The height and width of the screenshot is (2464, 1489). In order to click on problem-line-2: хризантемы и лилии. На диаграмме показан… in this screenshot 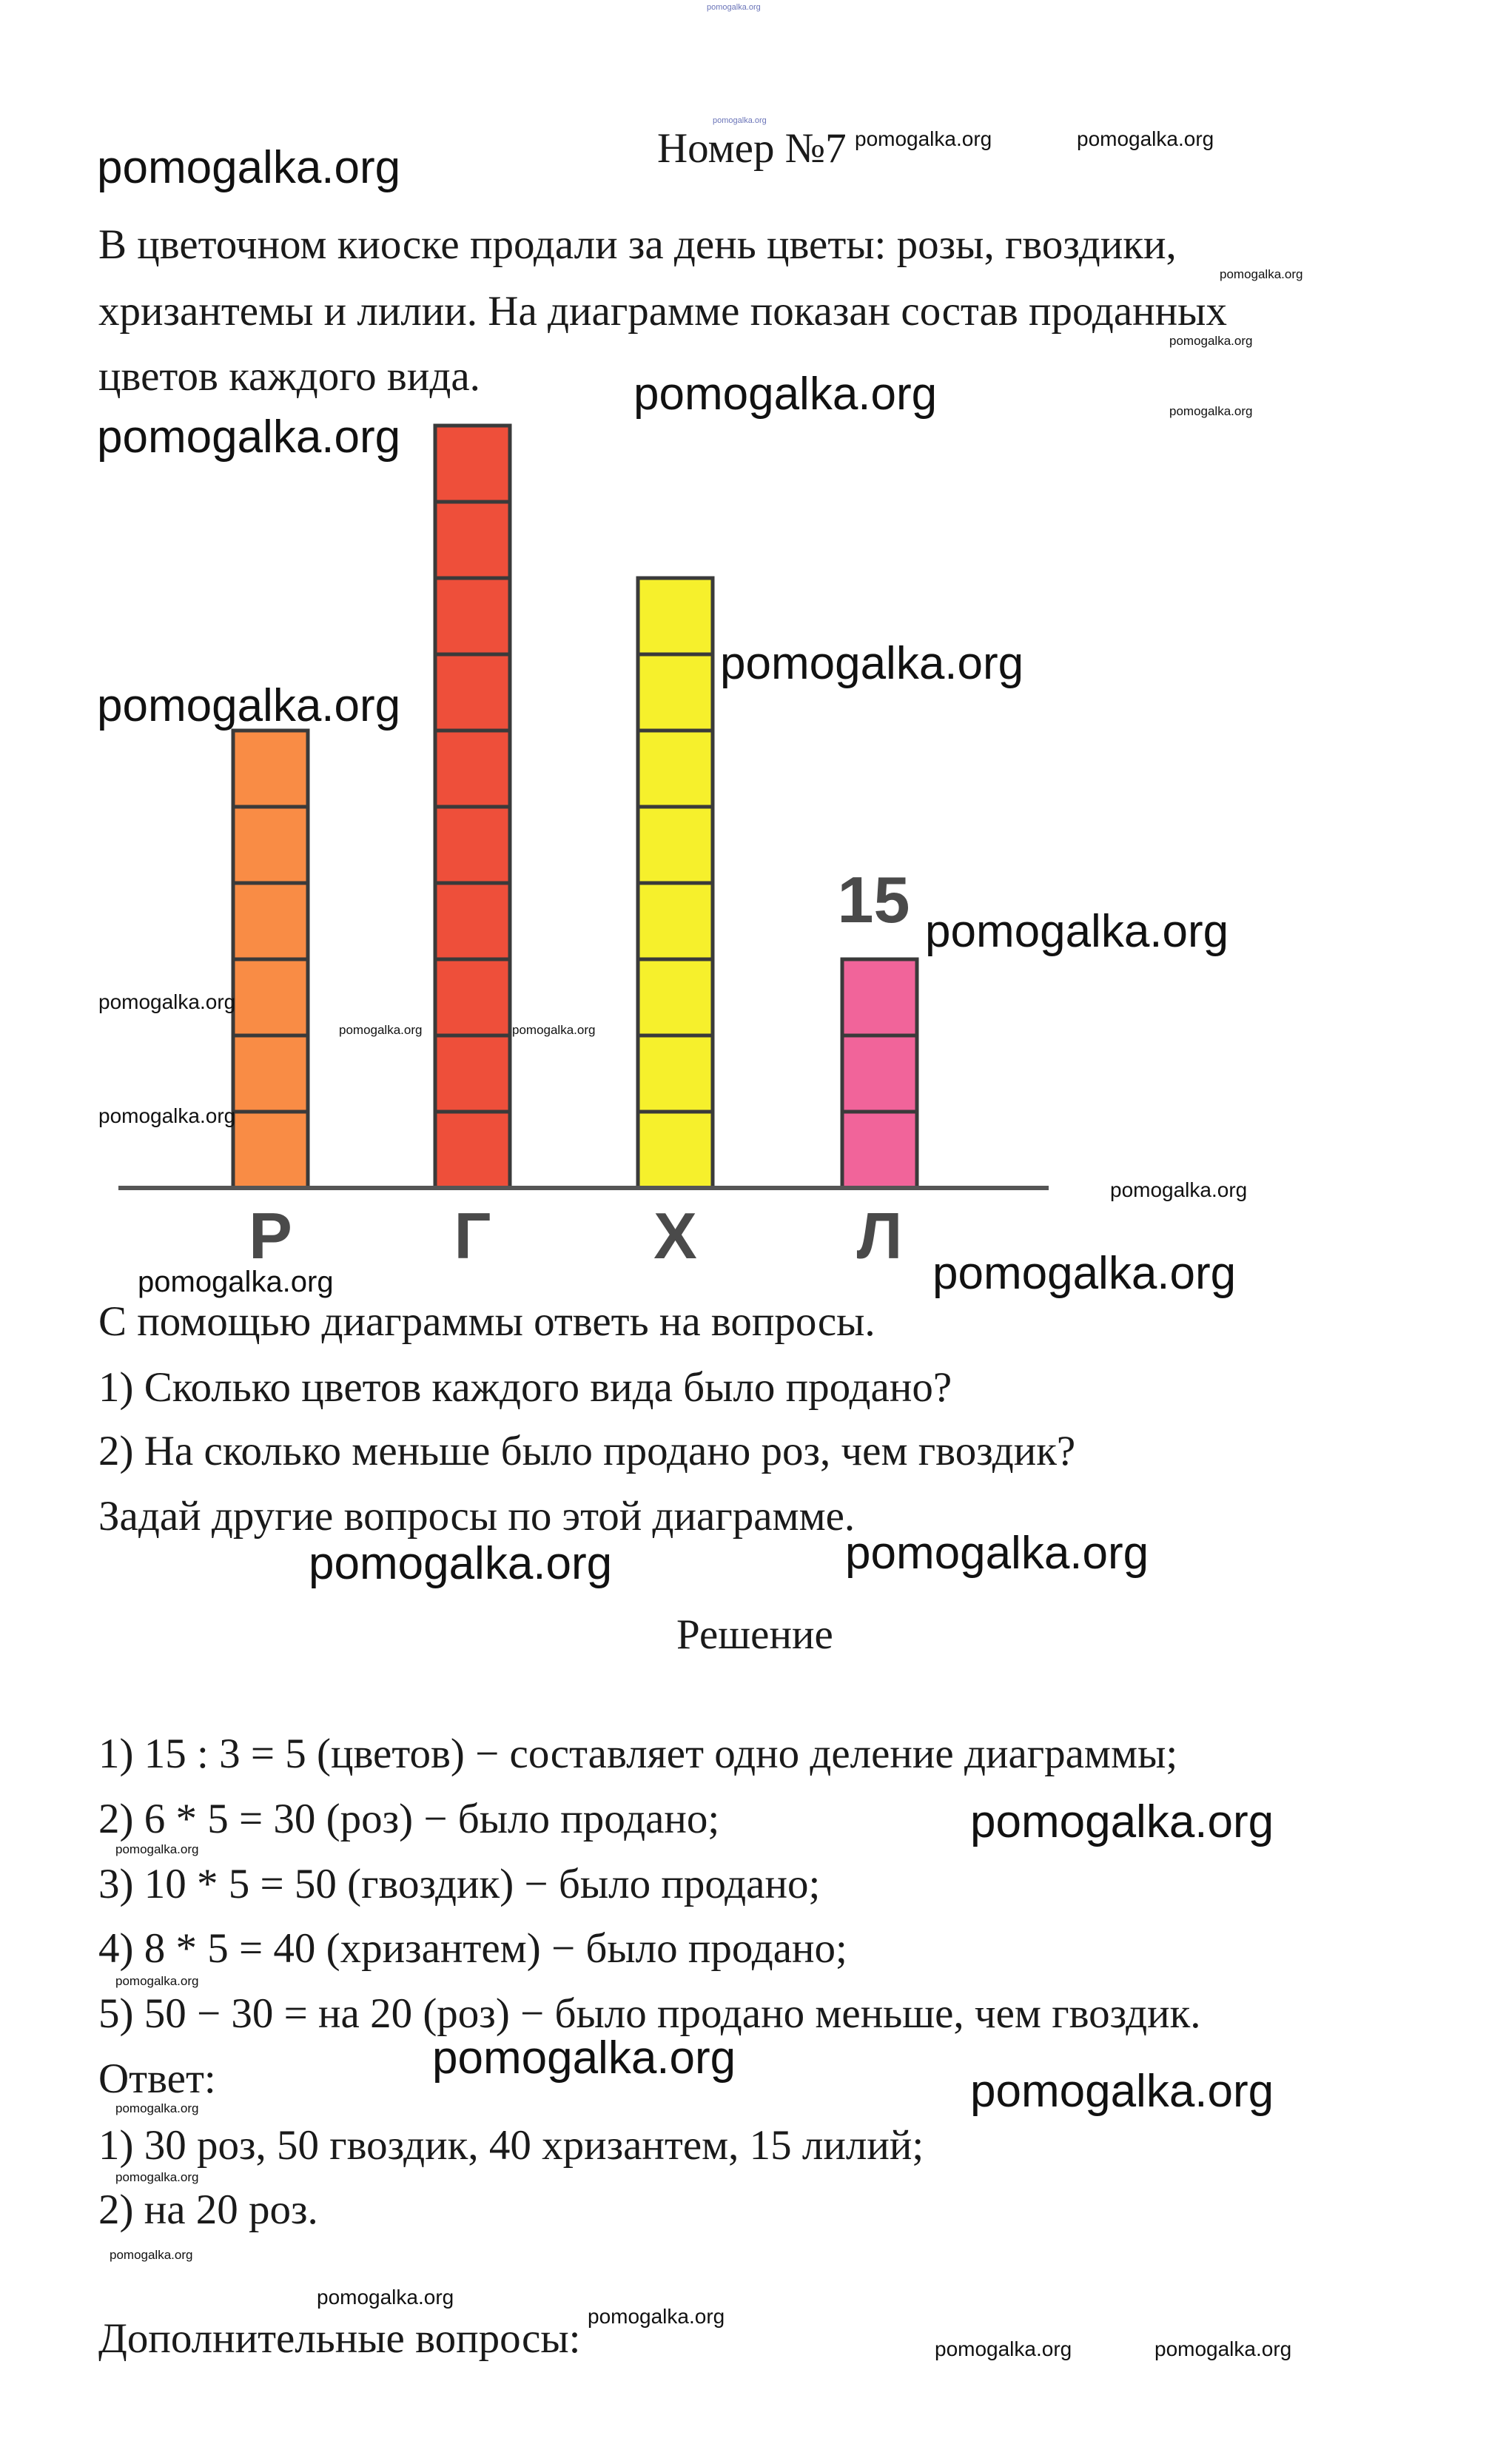, I will do `click(662, 311)`.